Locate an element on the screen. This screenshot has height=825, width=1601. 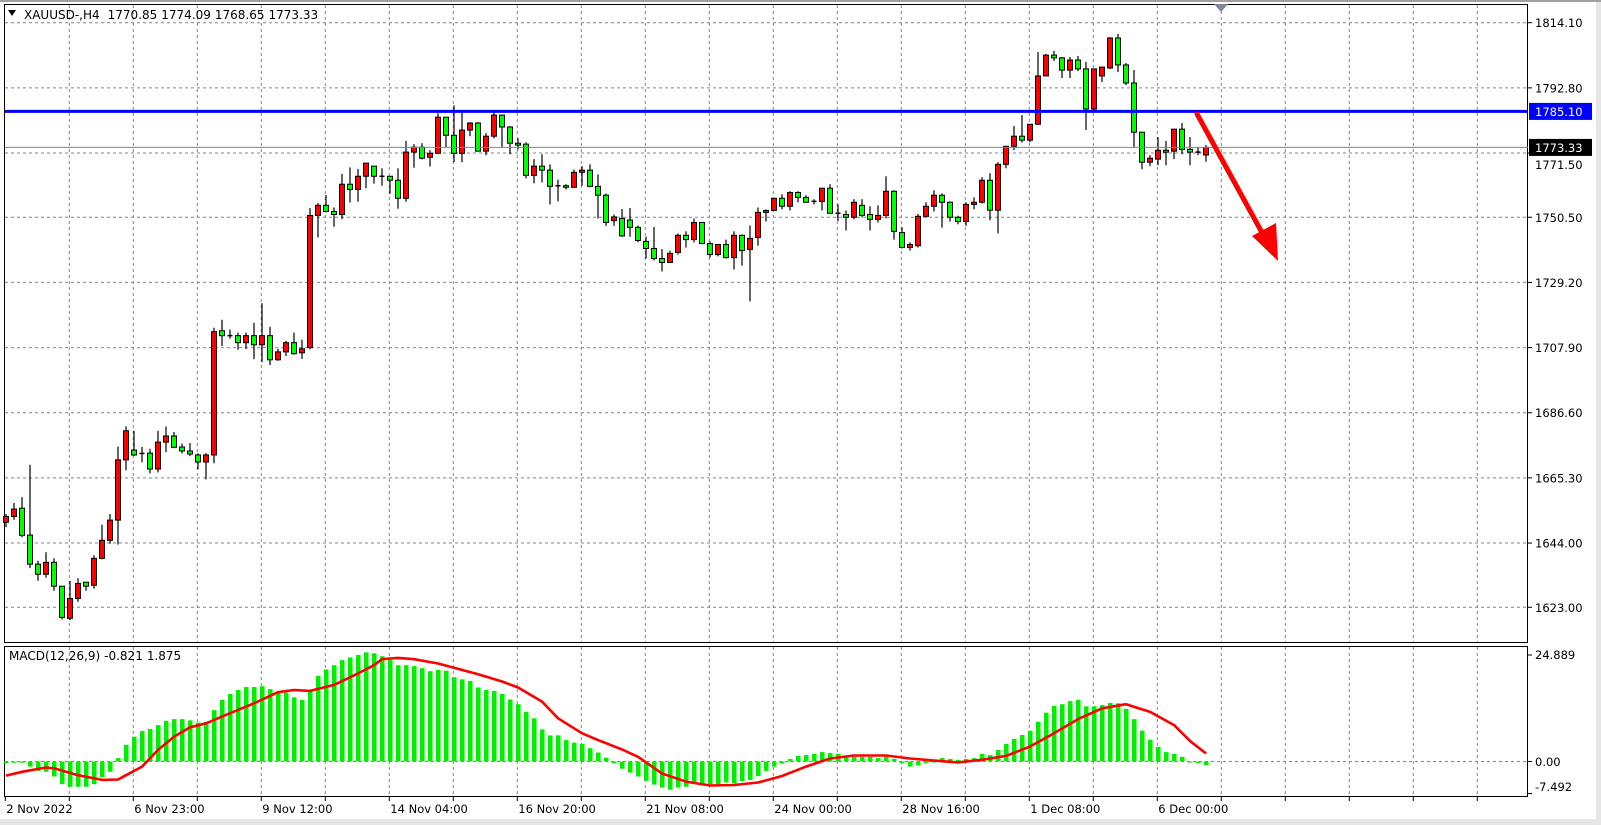
time-tick-label: 1 Dec 08:00 is located at coordinates (1065, 809).